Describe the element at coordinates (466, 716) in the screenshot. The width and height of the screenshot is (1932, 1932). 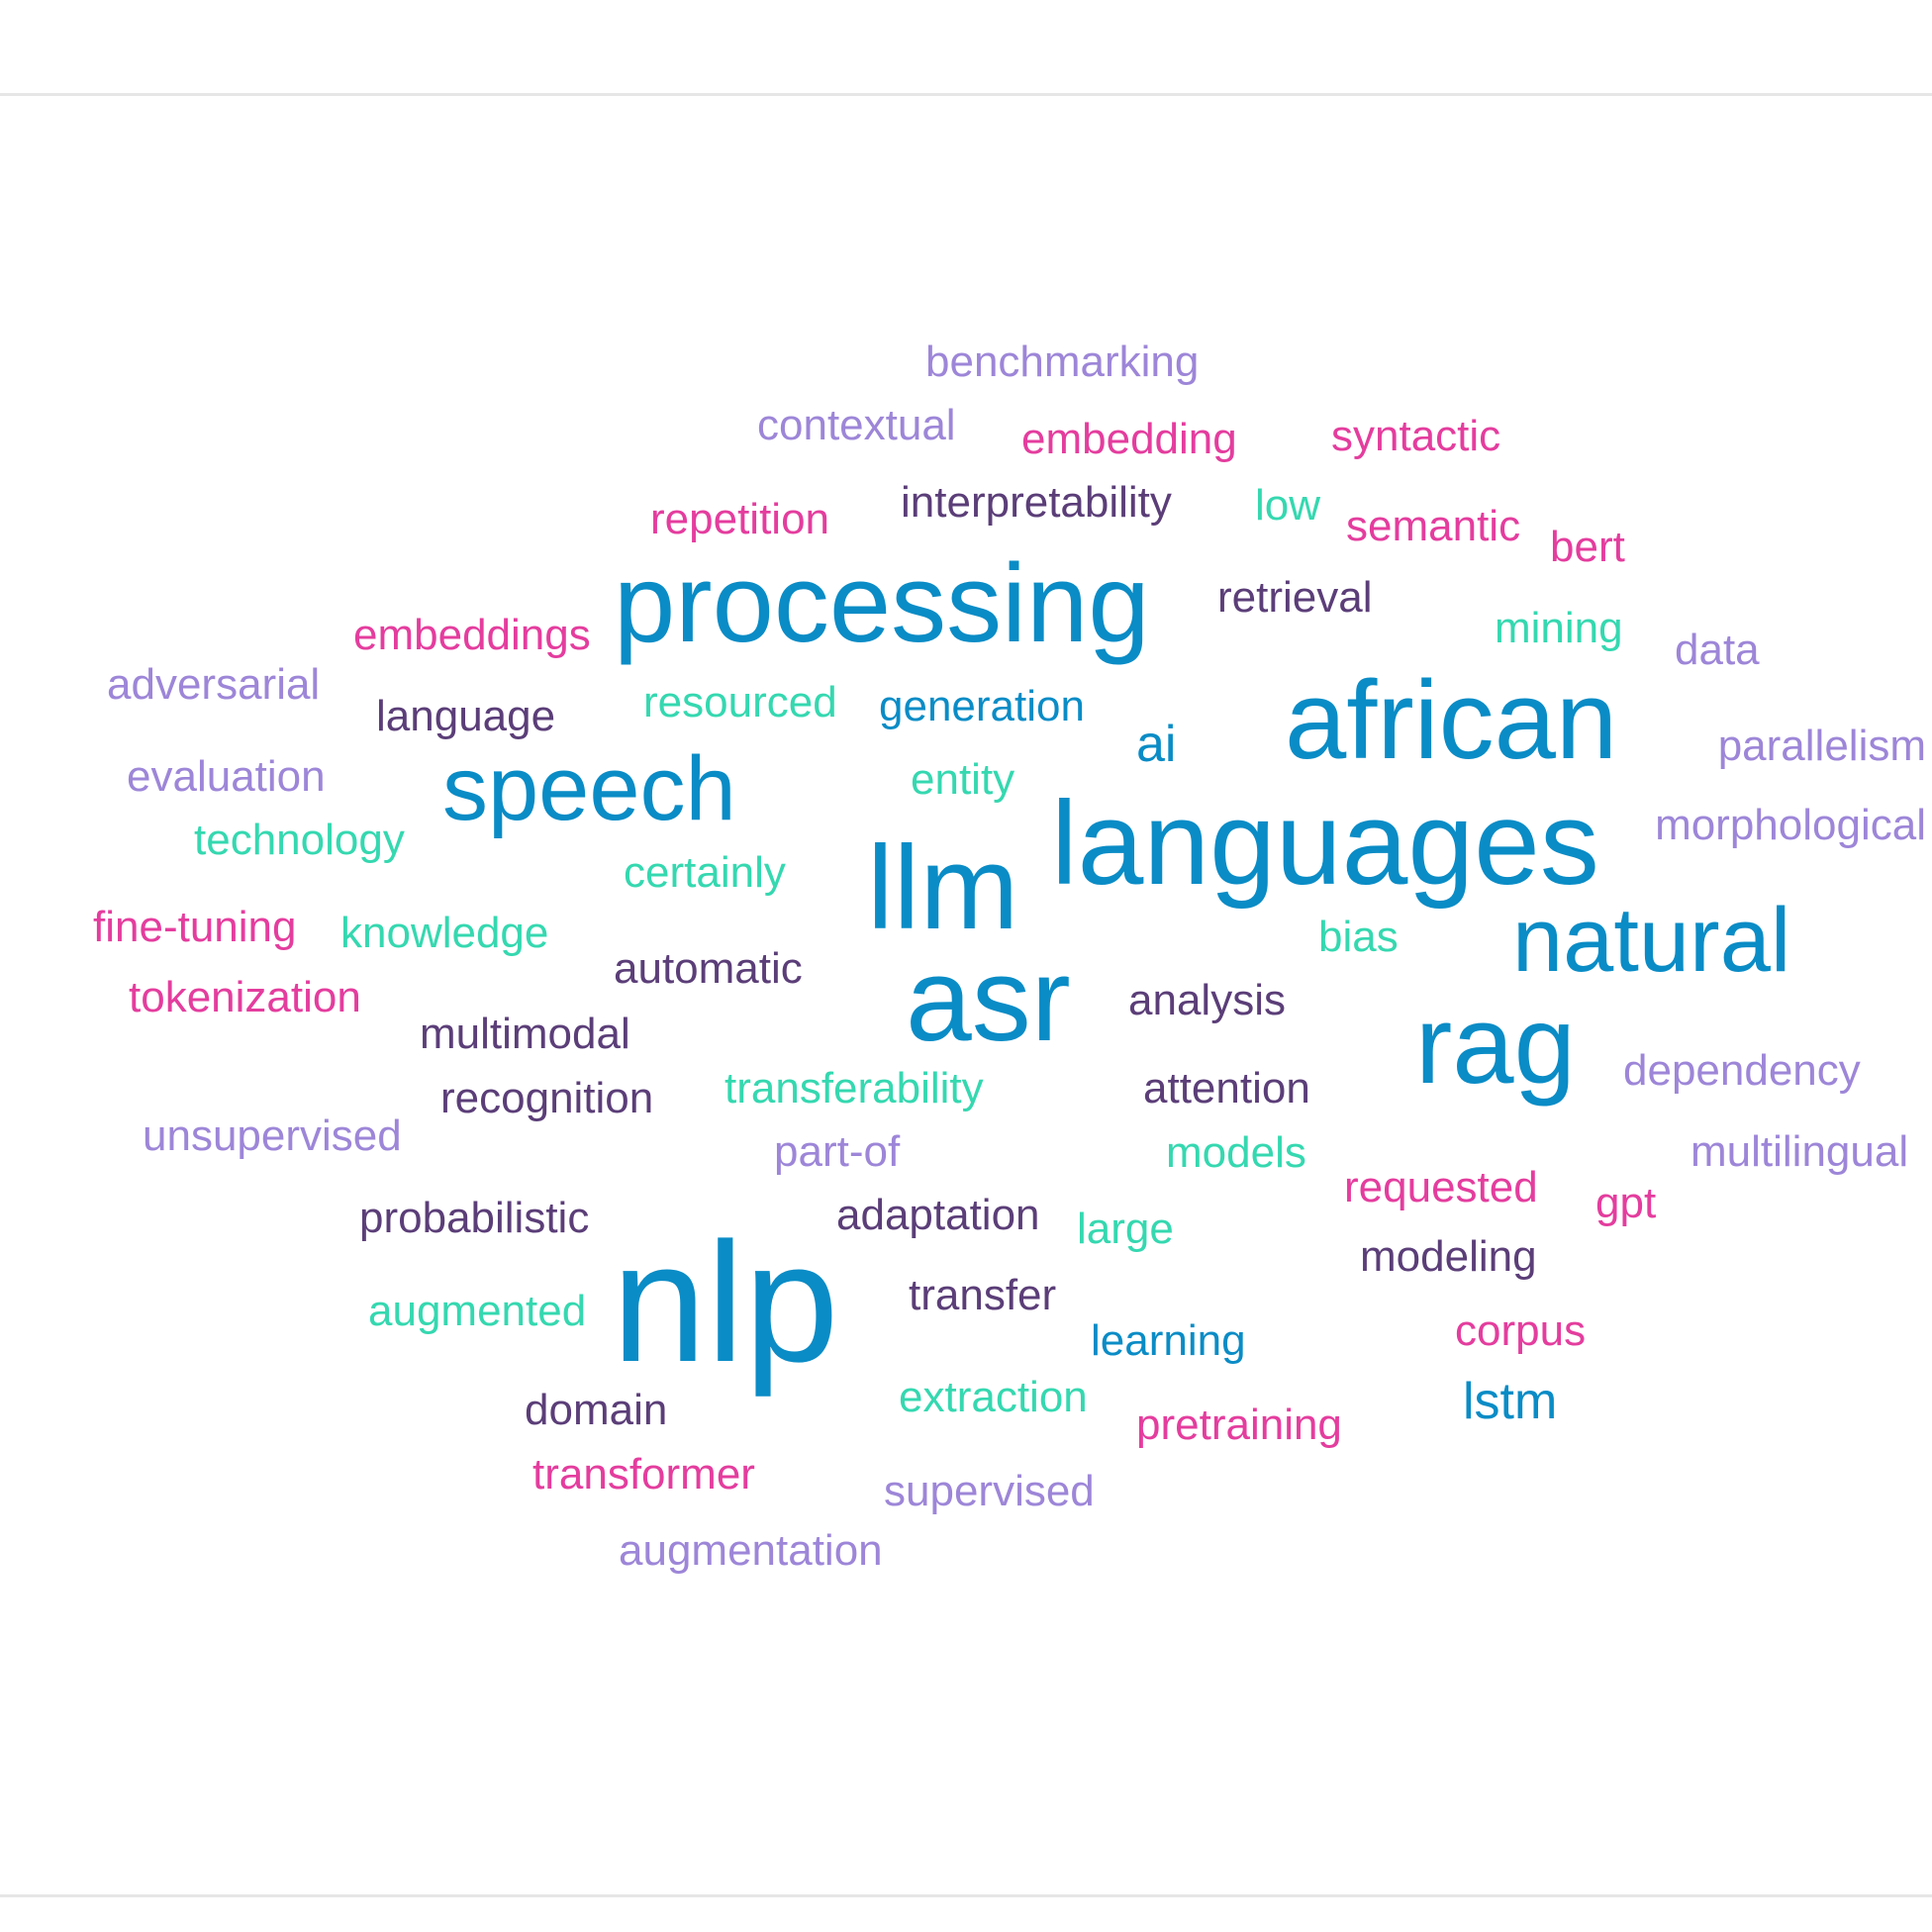
I see `word-language: language` at that location.